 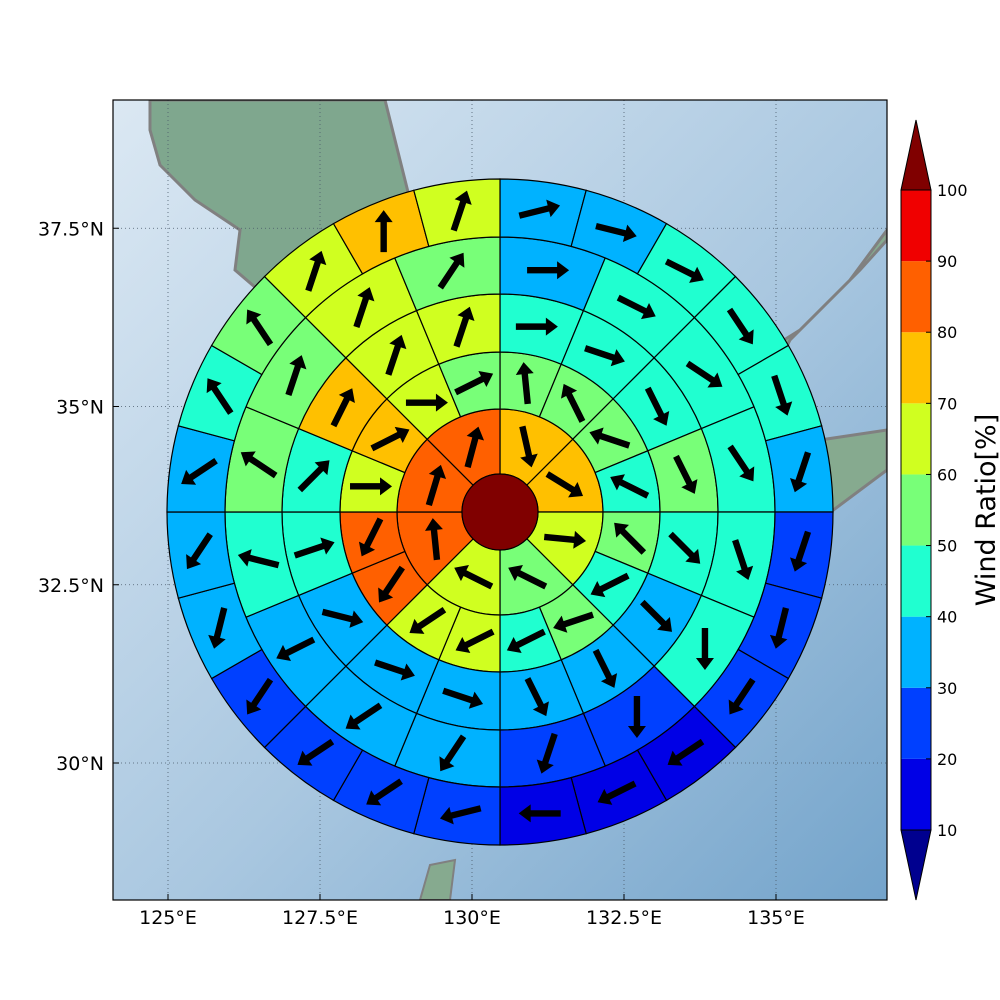 I want to click on colorbar-tick-label: 30, so click(x=947, y=688).